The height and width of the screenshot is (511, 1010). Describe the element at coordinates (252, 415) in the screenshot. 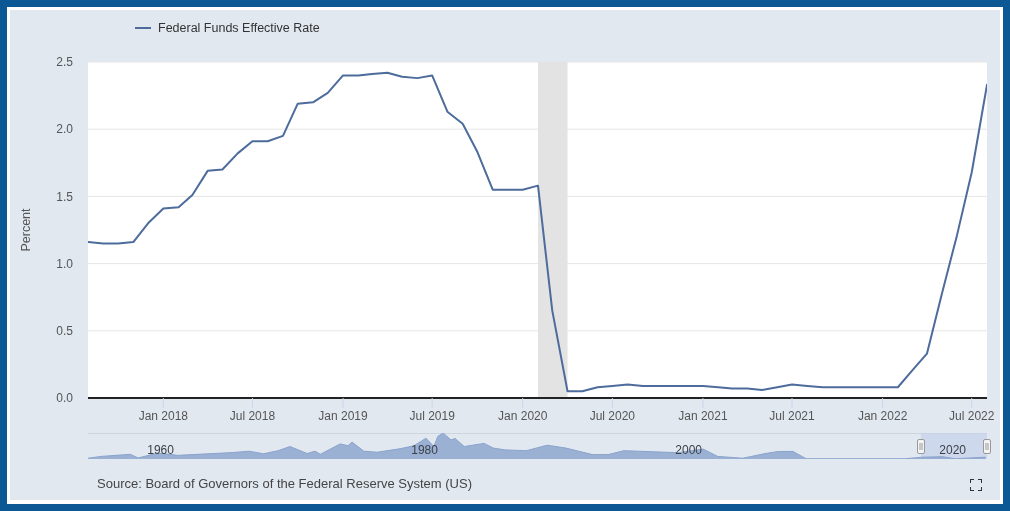

I see `x-tick-label: Jul 2018` at that location.